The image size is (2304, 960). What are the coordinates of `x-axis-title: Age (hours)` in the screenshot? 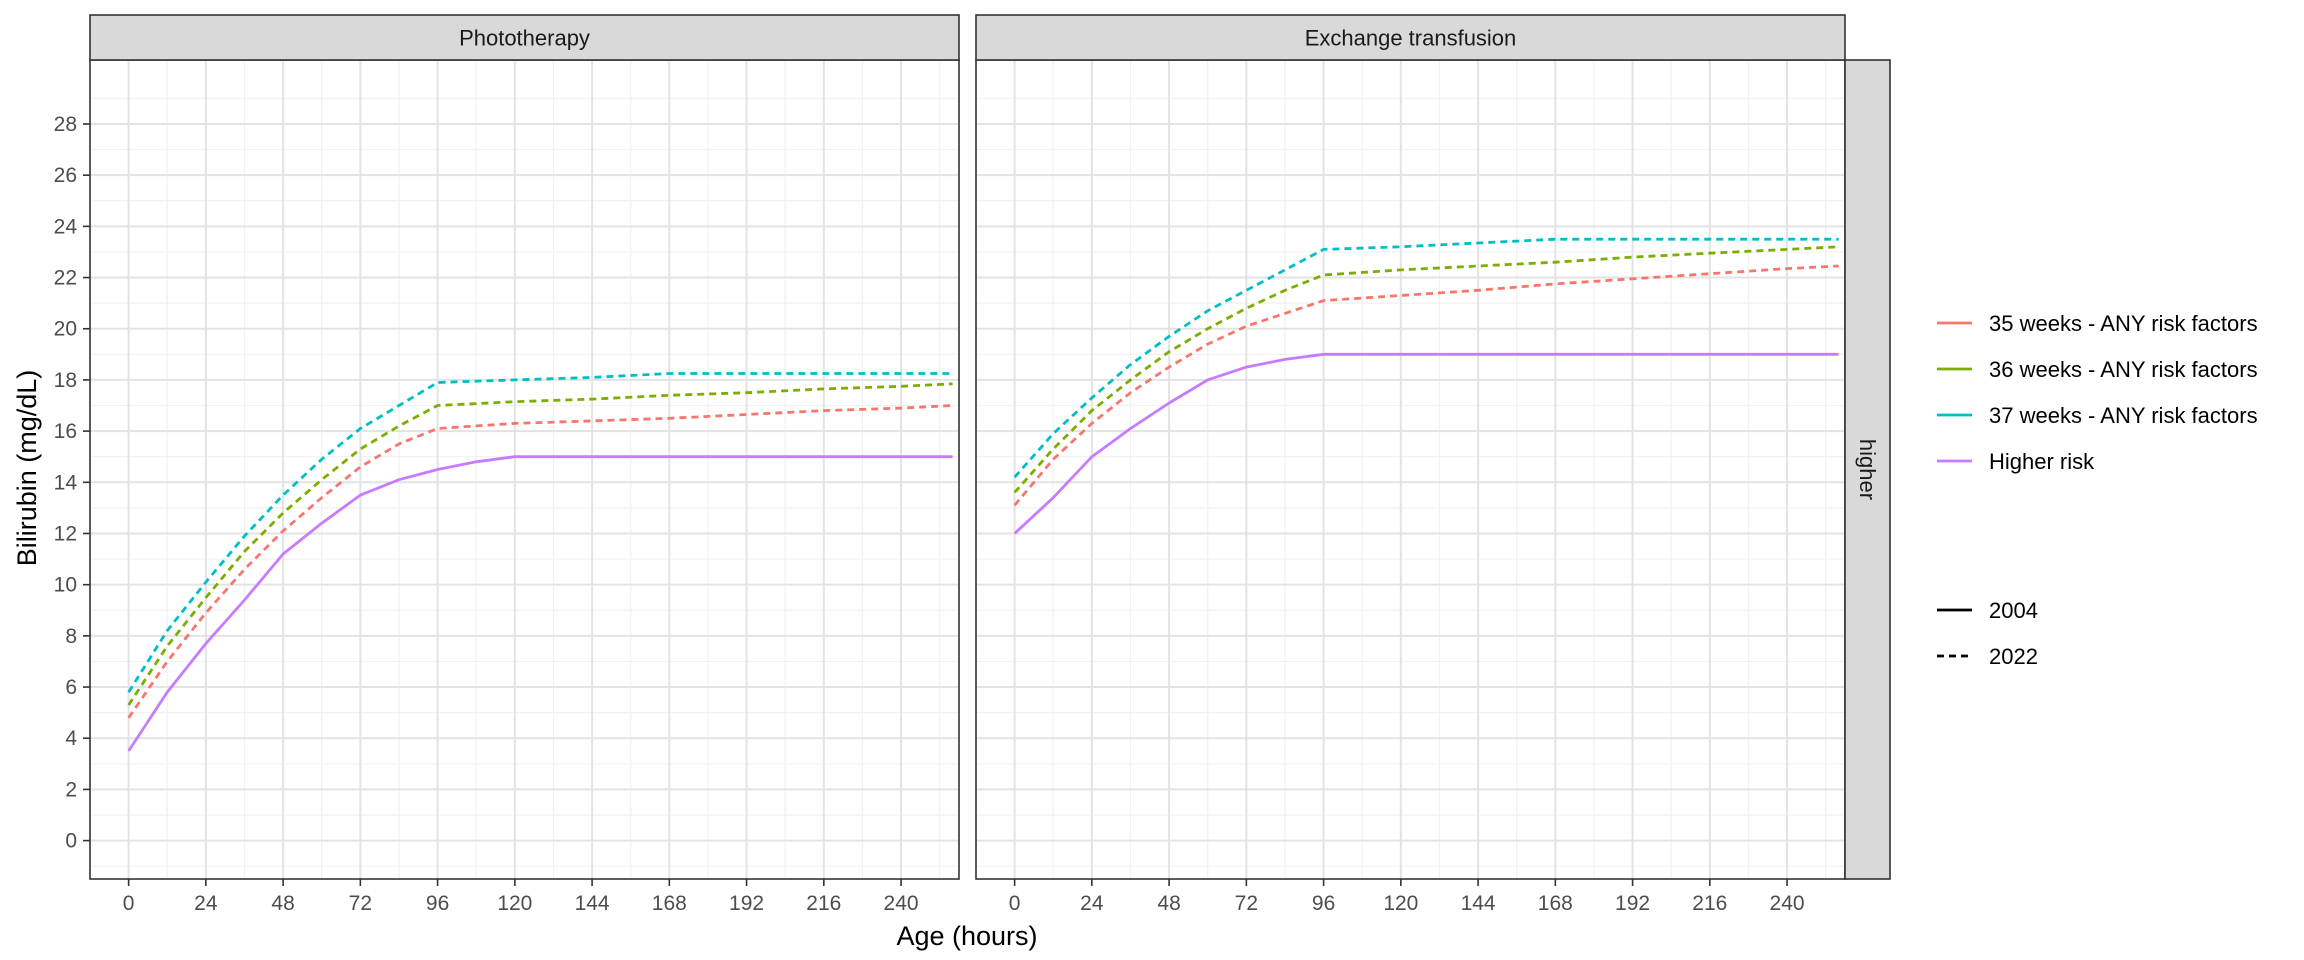 It's located at (966, 936).